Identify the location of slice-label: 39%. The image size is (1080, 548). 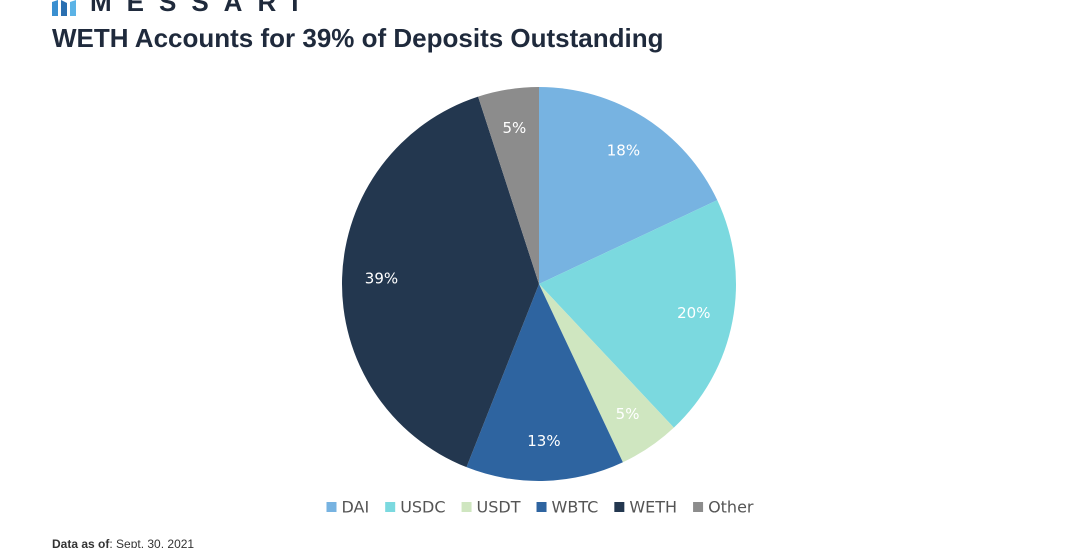
(381, 279).